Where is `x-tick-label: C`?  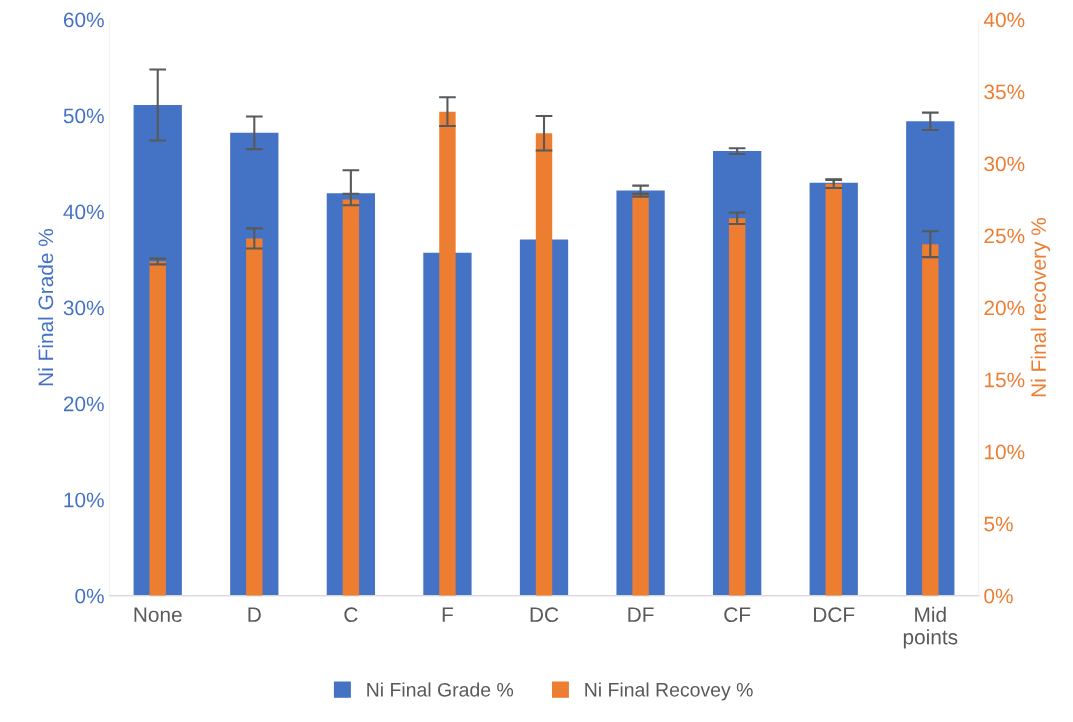
x-tick-label: C is located at coordinates (351, 615).